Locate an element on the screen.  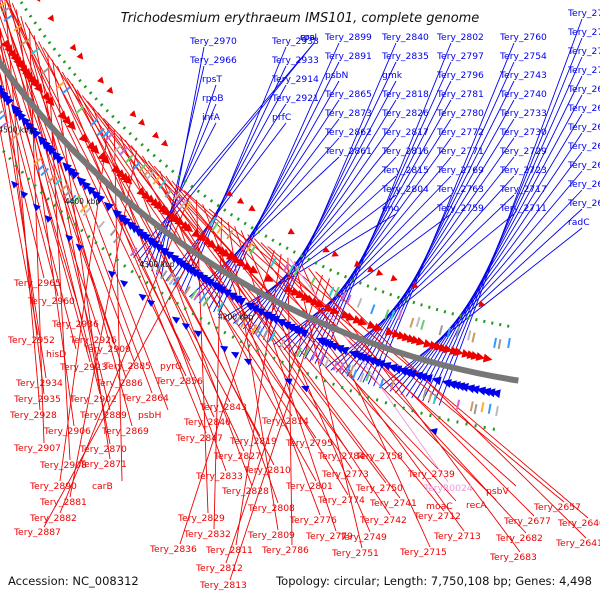
gene-label: Tery_2689 is located at coordinates (583, 146).